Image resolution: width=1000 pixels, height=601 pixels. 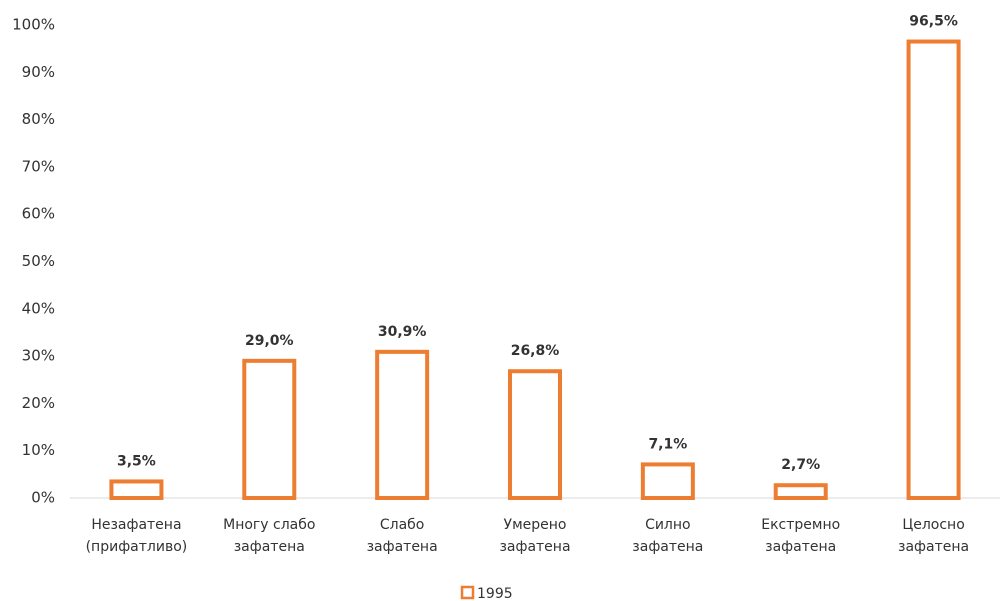 I want to click on x-tick-label: Незафатена (прифатливо), so click(x=136, y=536).